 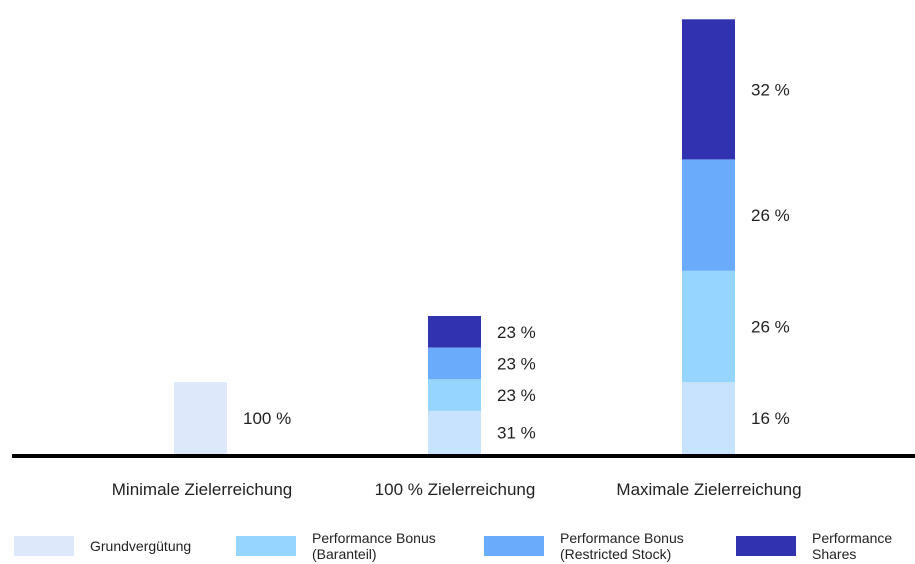 What do you see at coordinates (770, 89) in the screenshot?
I see `segment-value-label: 32 %` at bounding box center [770, 89].